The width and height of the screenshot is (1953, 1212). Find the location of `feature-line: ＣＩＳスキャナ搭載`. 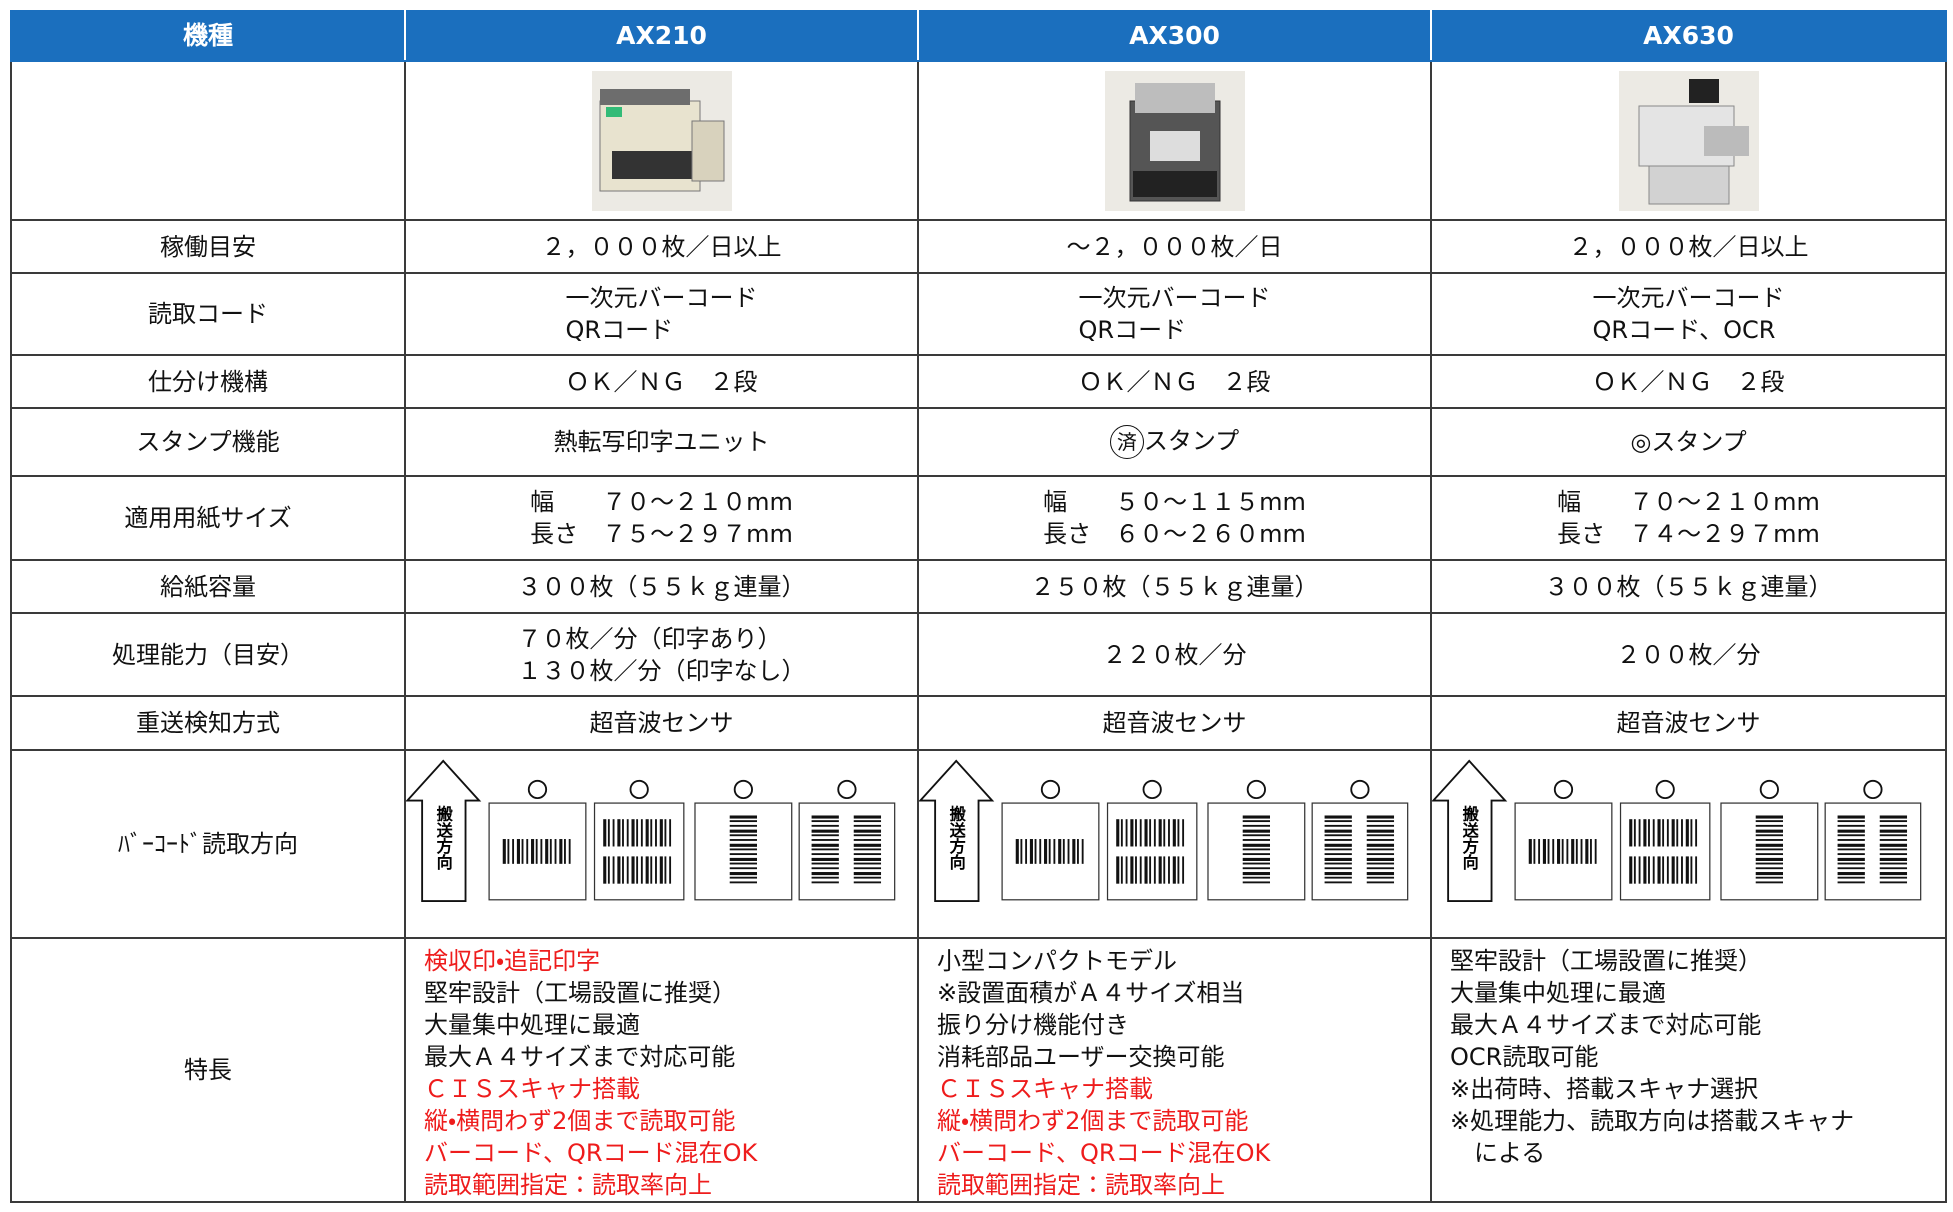

feature-line: ＣＩＳスキャナ搭載 is located at coordinates (1045, 1089).